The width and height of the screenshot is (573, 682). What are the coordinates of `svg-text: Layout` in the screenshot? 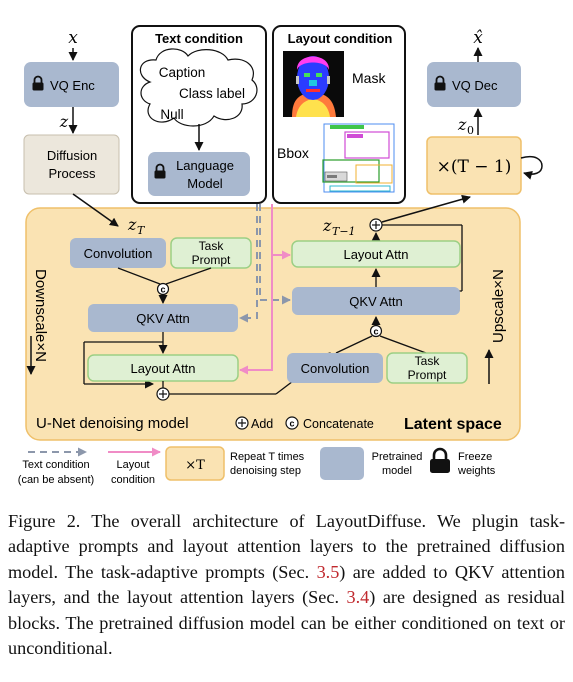 It's located at (132, 465).